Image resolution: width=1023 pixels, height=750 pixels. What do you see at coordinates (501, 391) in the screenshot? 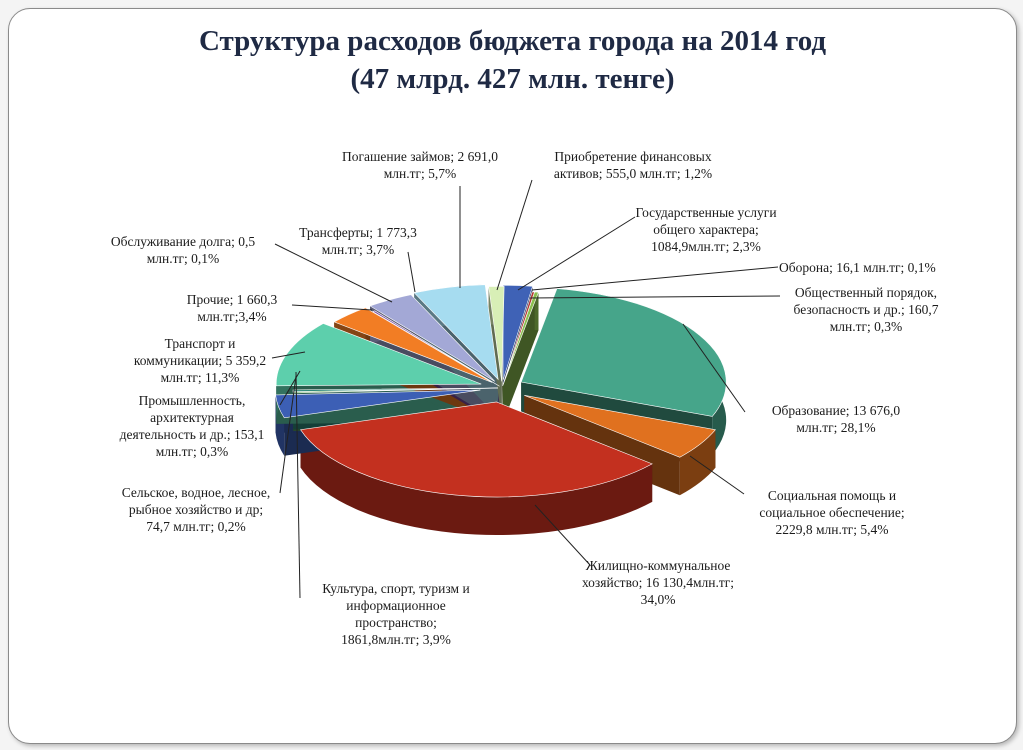
I see `pie-tops` at bounding box center [501, 391].